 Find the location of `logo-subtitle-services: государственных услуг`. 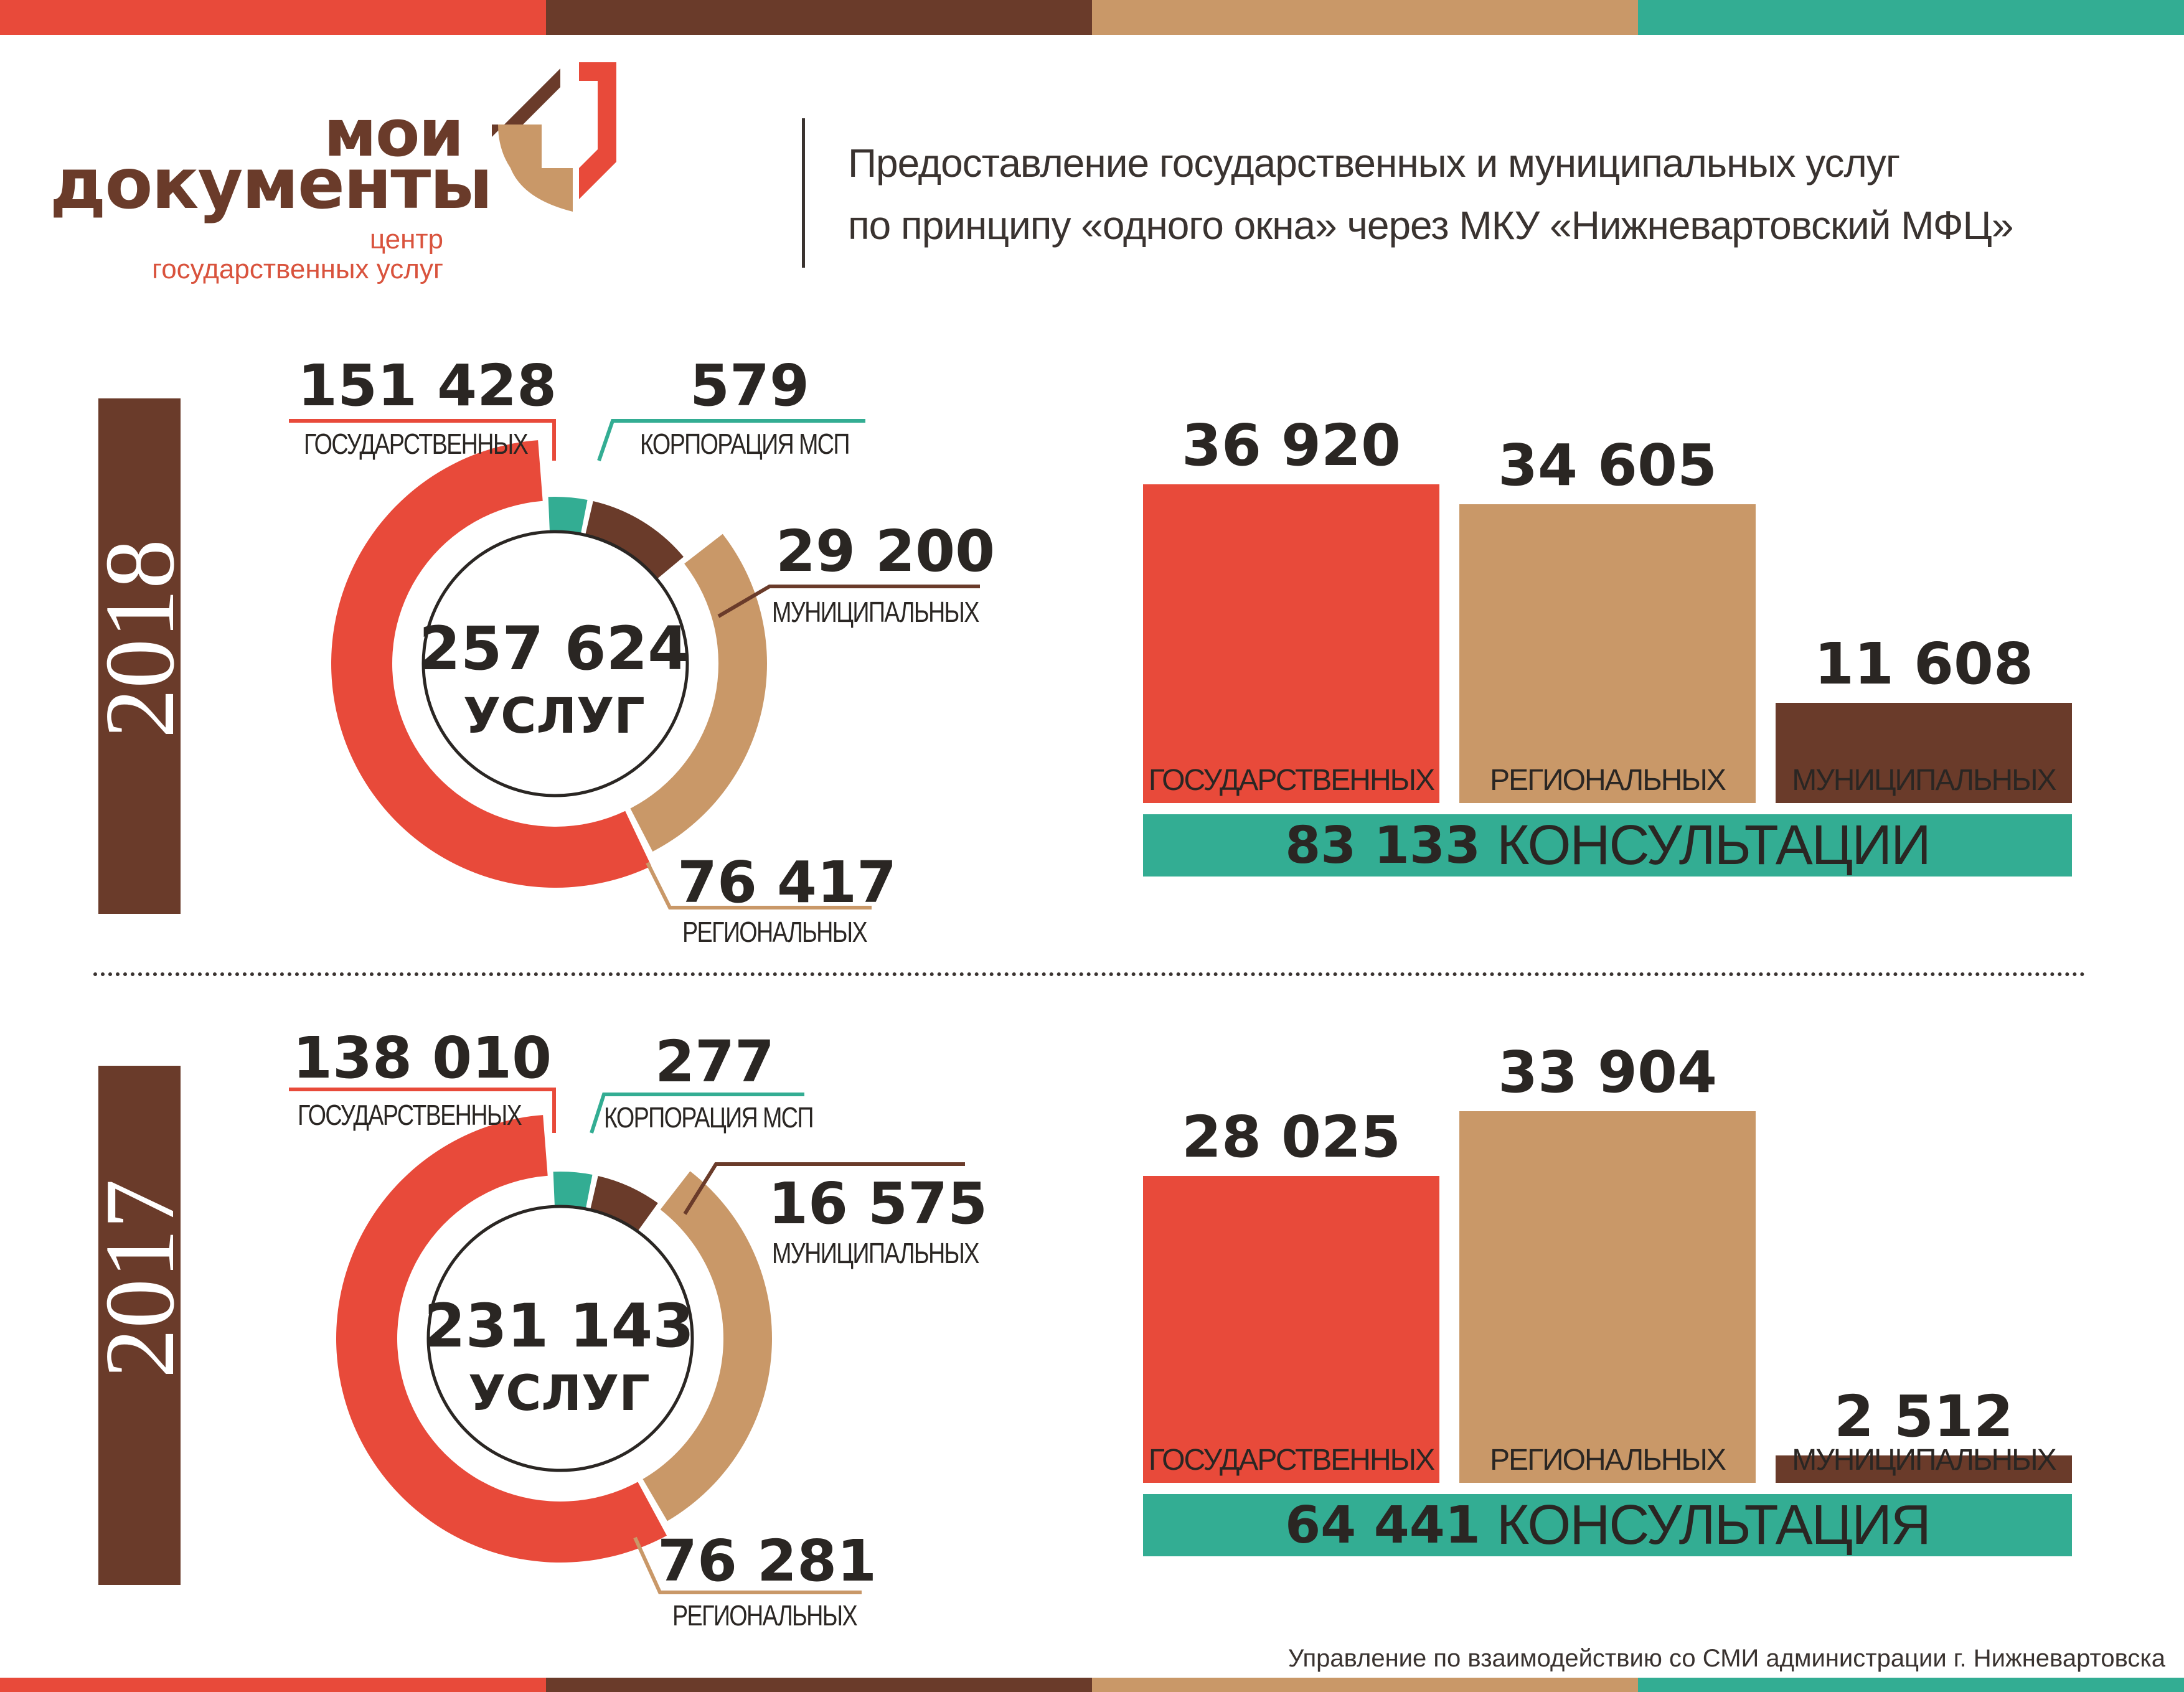

logo-subtitle-services: государственных услуг is located at coordinates (298, 269).